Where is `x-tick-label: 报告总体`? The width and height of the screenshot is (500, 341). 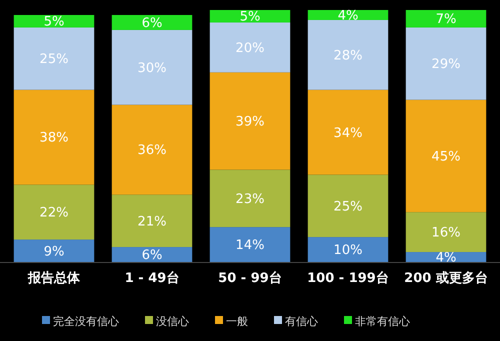 x-tick-label: 报告总体 is located at coordinates (54, 278).